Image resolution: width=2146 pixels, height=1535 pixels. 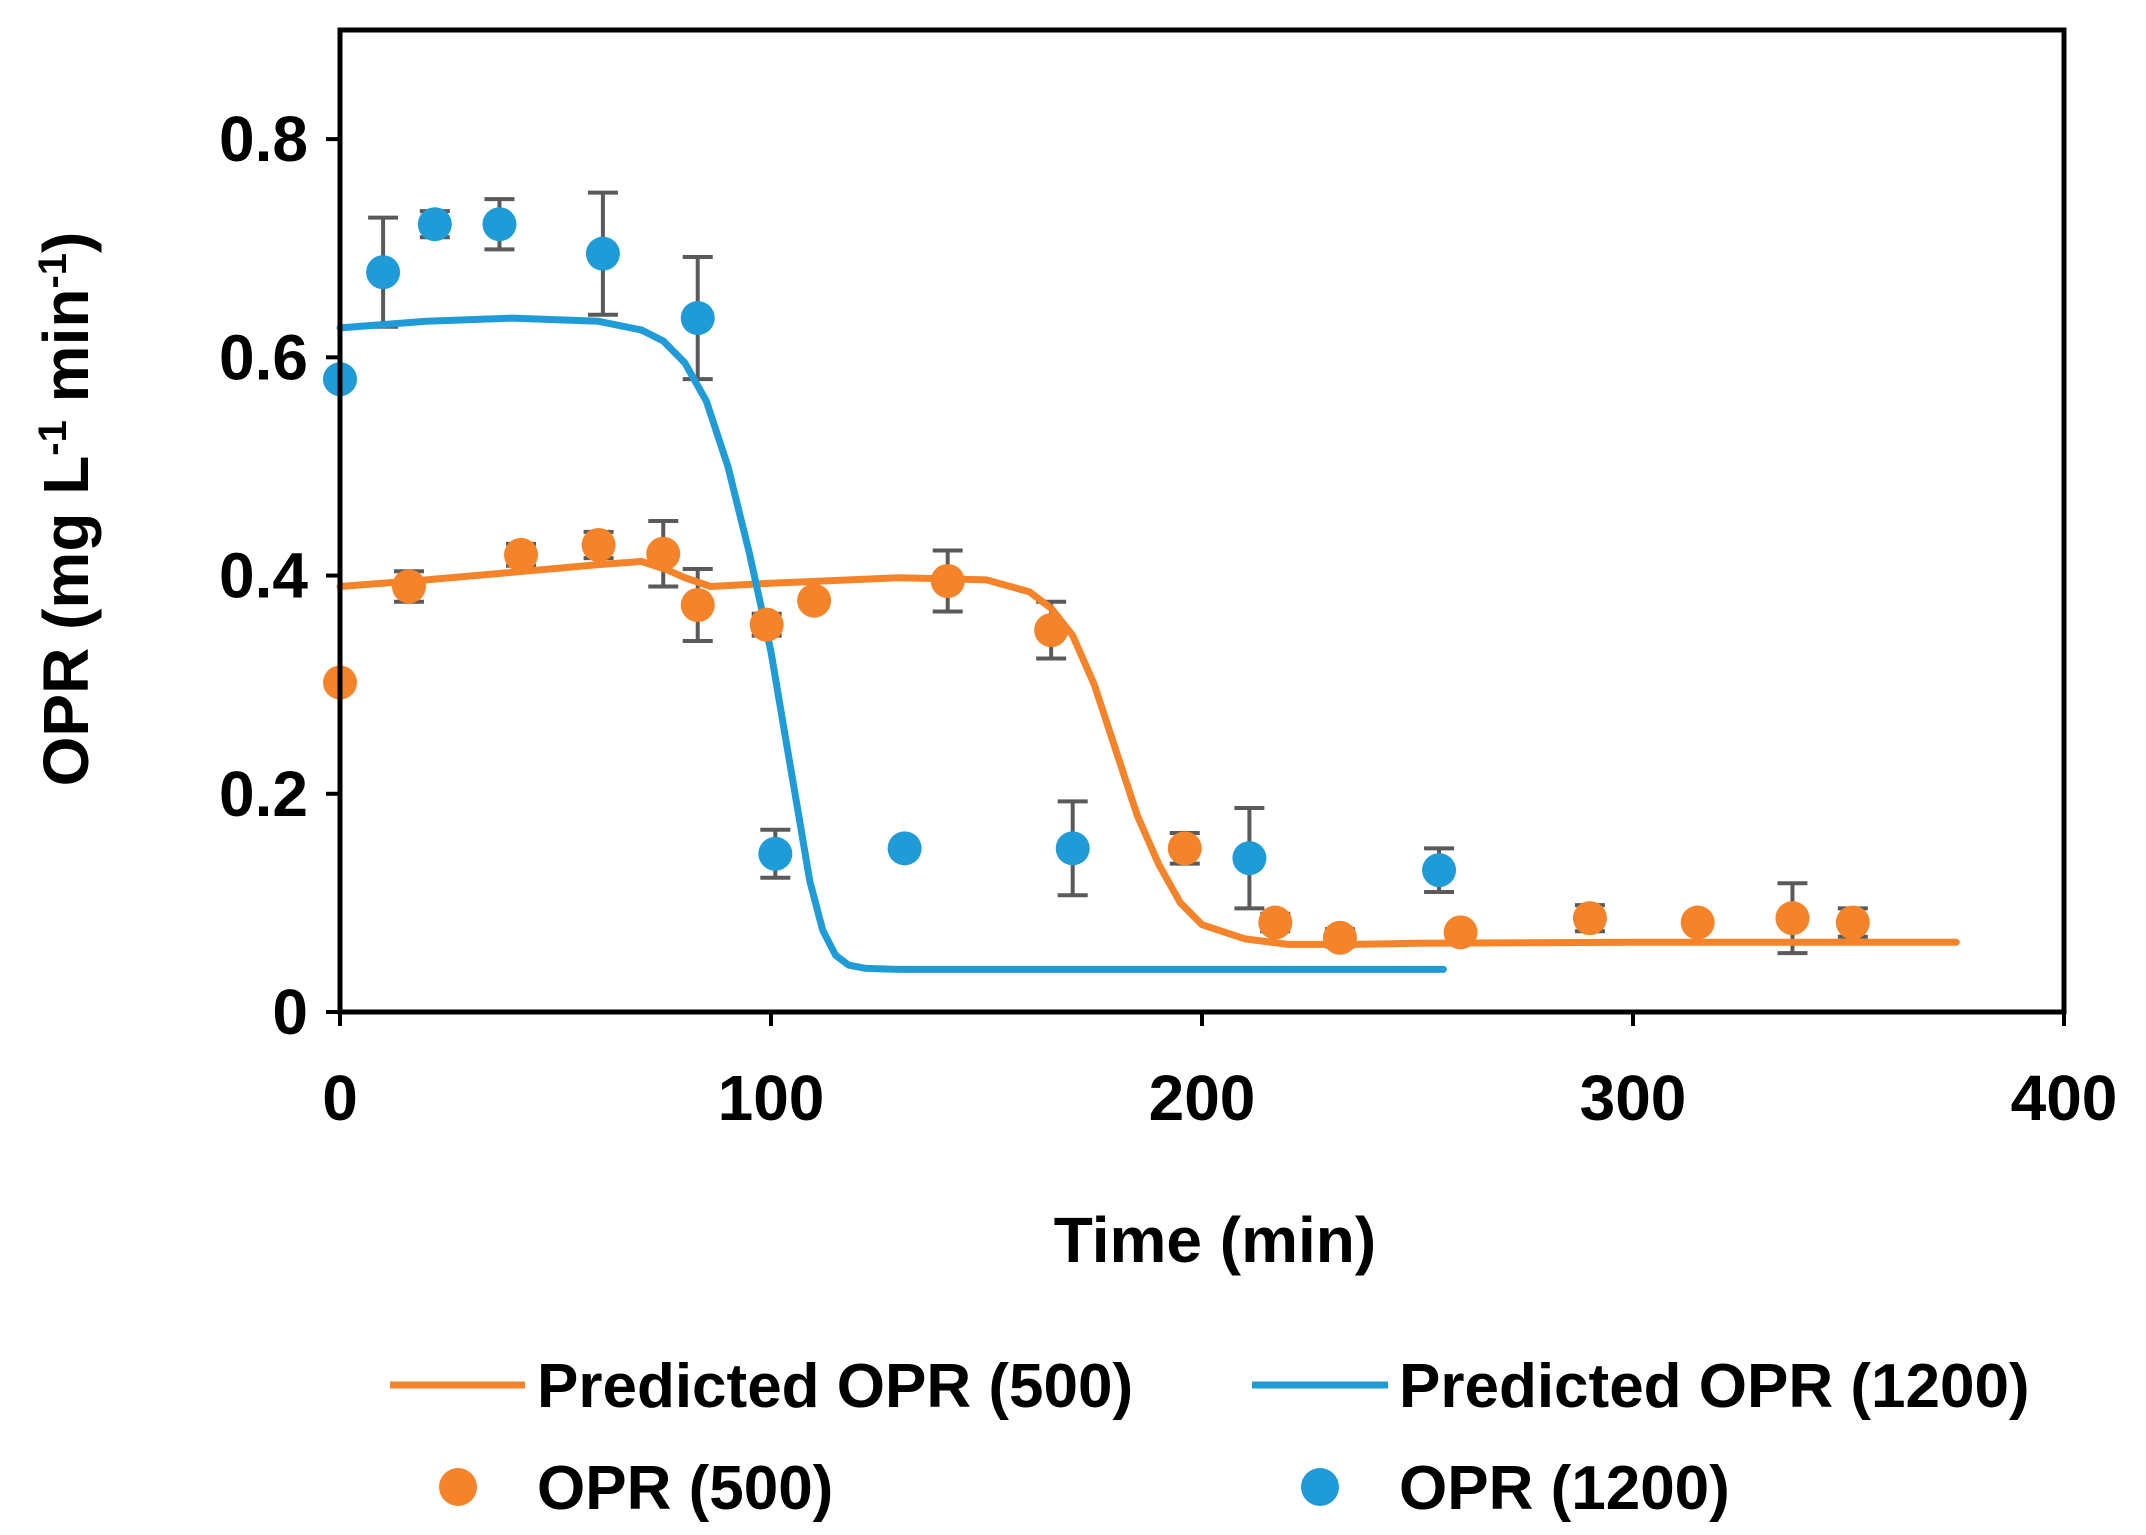 I want to click on x-axis-title: Time (min), so click(x=1215, y=1240).